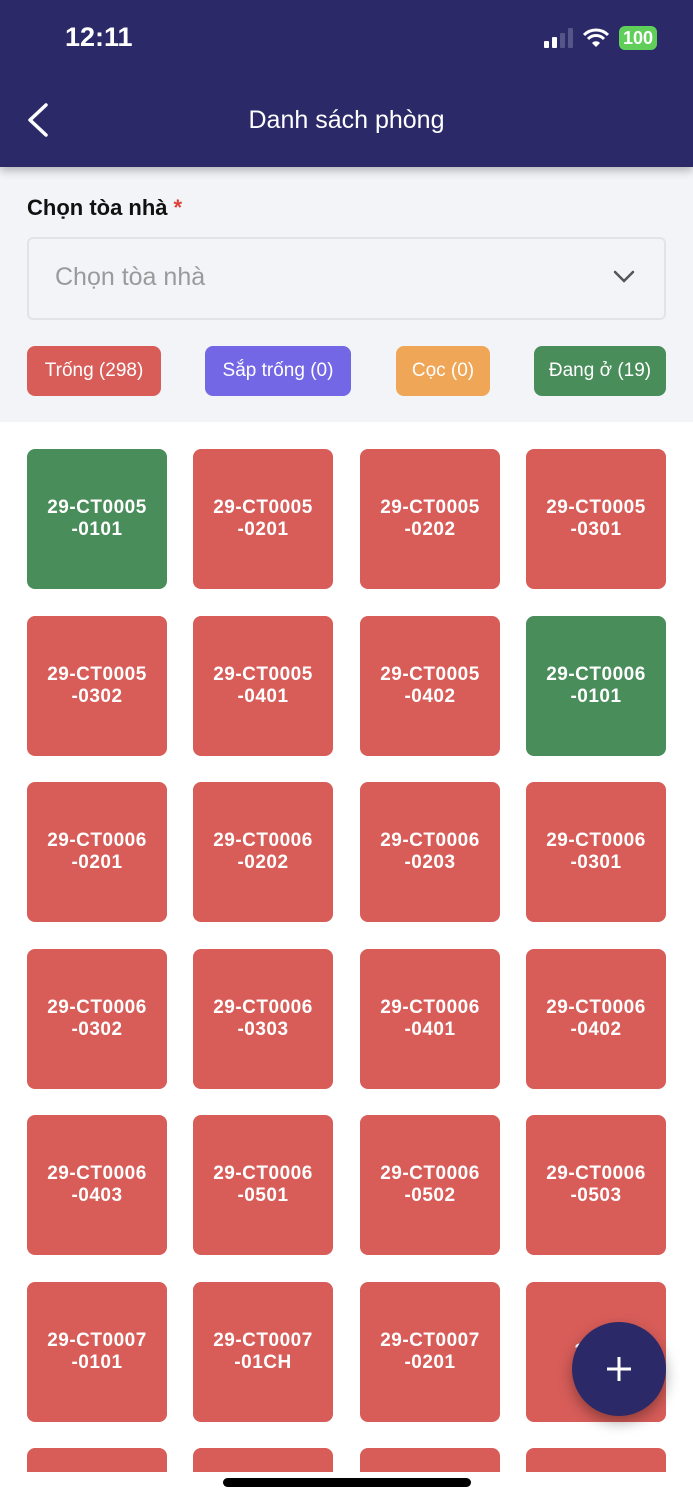 The height and width of the screenshot is (1500, 693). I want to click on status-icons: 100, so click(600, 38).